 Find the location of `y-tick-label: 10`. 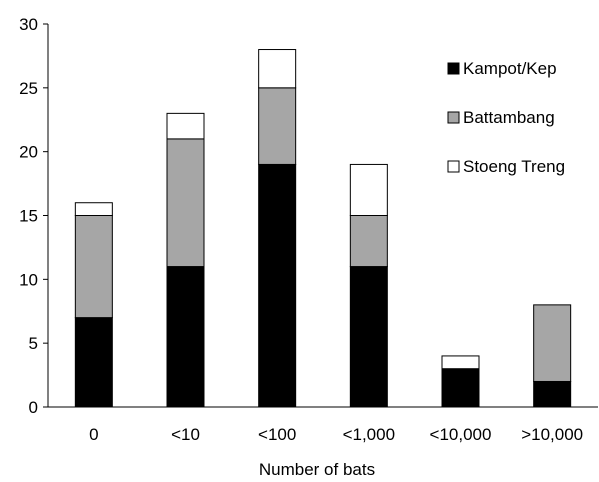

y-tick-label: 10 is located at coordinates (28, 279).